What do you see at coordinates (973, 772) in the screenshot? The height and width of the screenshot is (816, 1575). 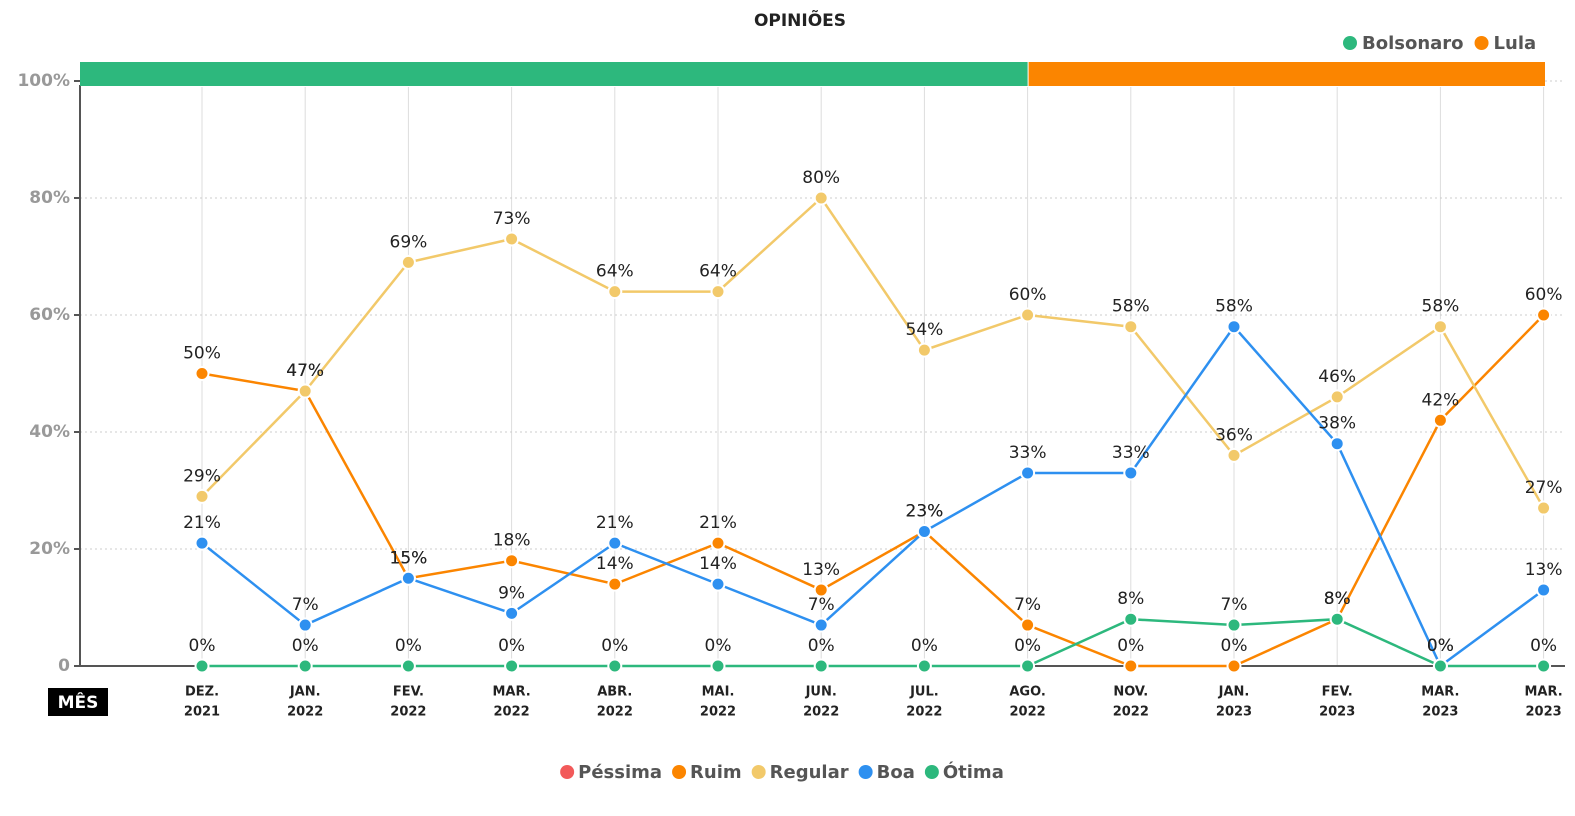 I see `legend-label: Ótima` at bounding box center [973, 772].